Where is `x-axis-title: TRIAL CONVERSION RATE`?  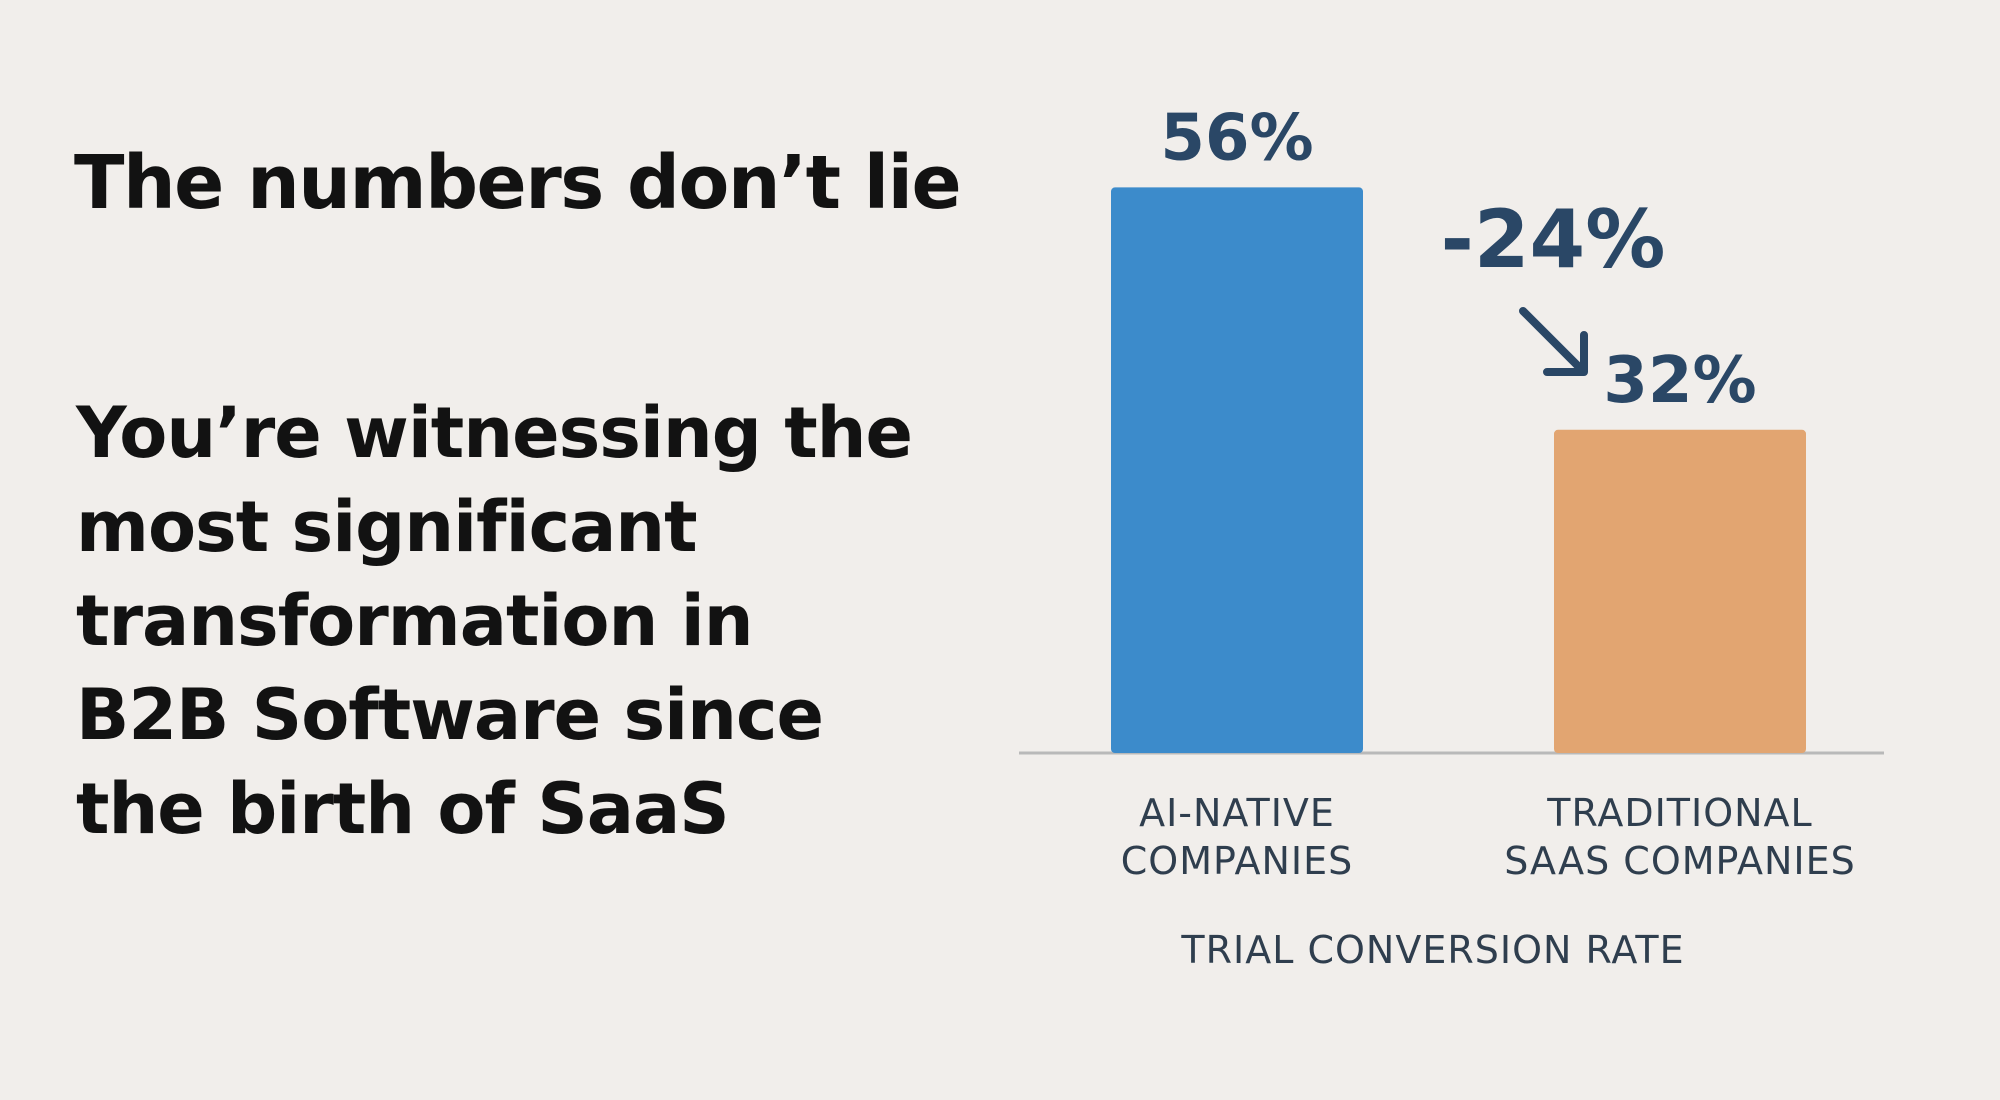
x-axis-title: TRIAL CONVERSION RATE is located at coordinates (1432, 950).